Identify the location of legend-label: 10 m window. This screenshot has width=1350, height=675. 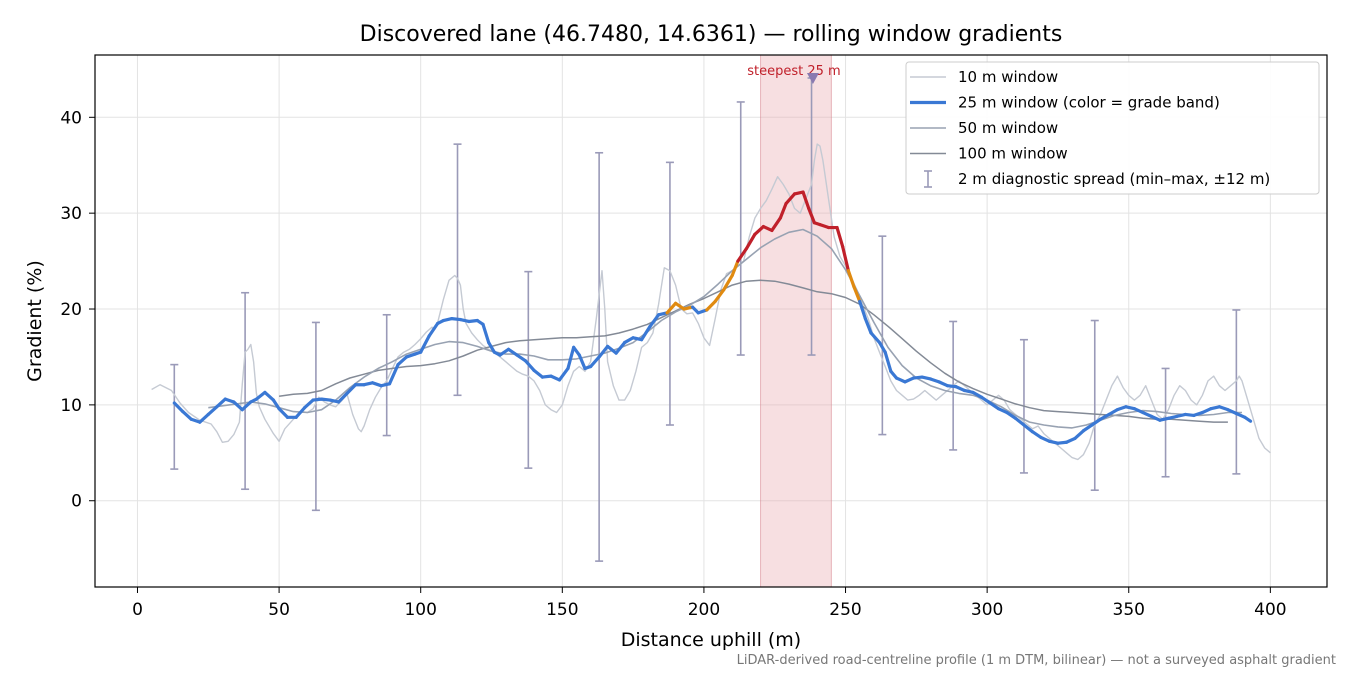
(1008, 77).